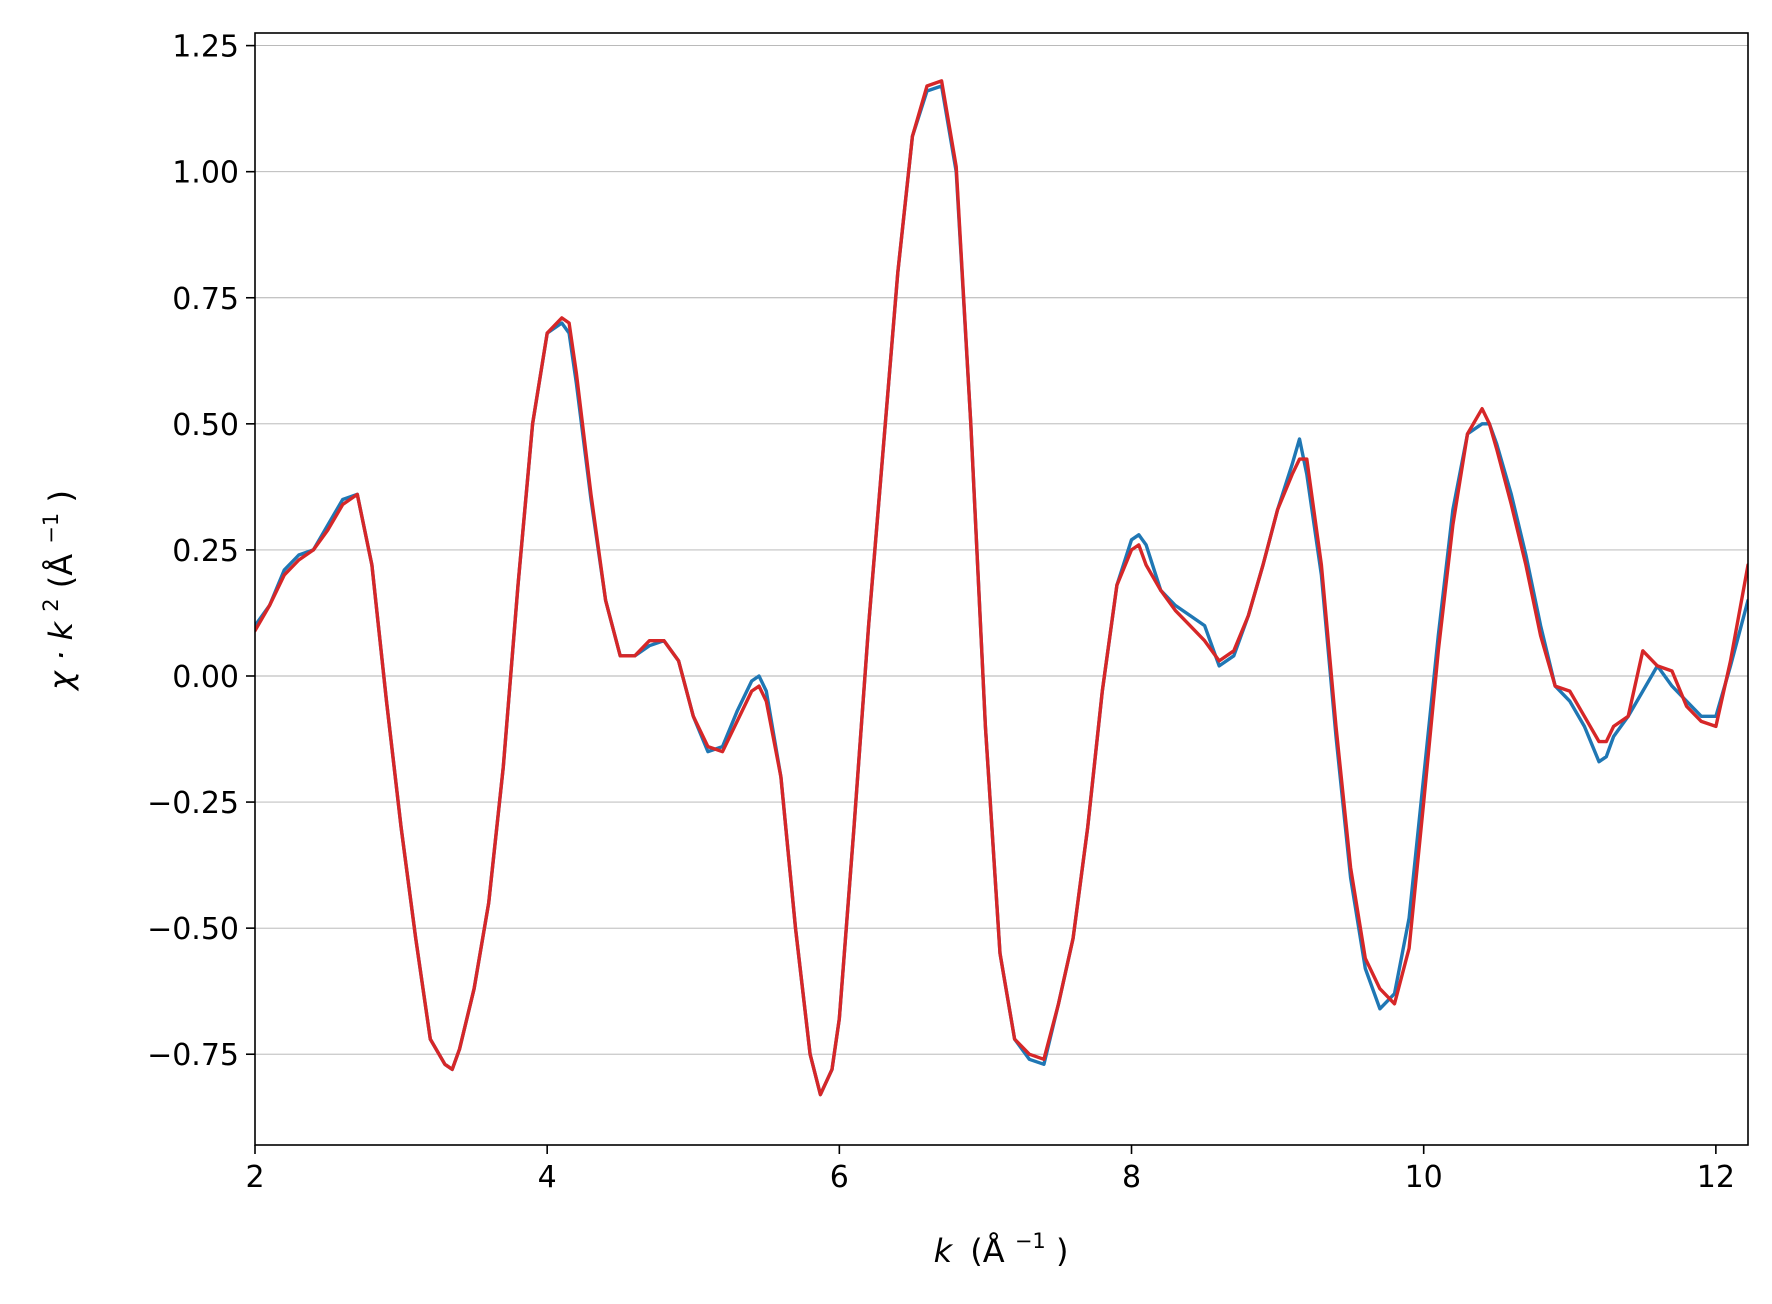 The height and width of the screenshot is (1304, 1772). What do you see at coordinates (1716, 1177) in the screenshot?
I see `x-tick-label: 12` at bounding box center [1716, 1177].